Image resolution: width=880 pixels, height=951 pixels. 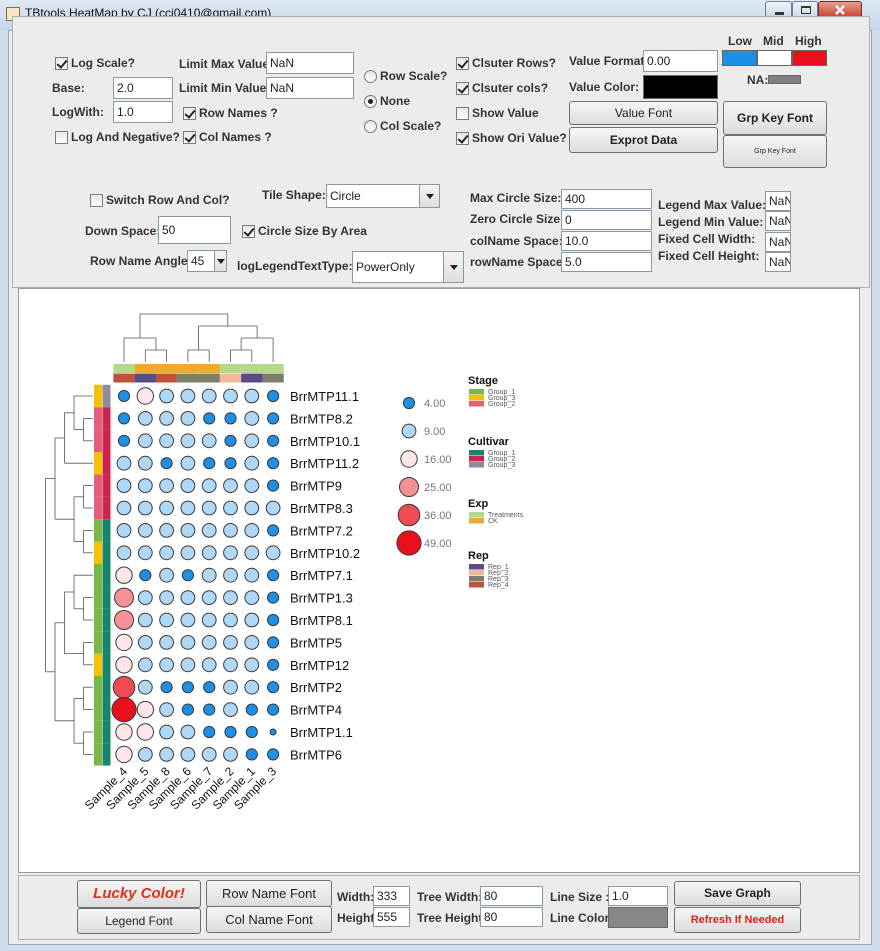 What do you see at coordinates (269, 893) in the screenshot?
I see `button: Row Name Font` at bounding box center [269, 893].